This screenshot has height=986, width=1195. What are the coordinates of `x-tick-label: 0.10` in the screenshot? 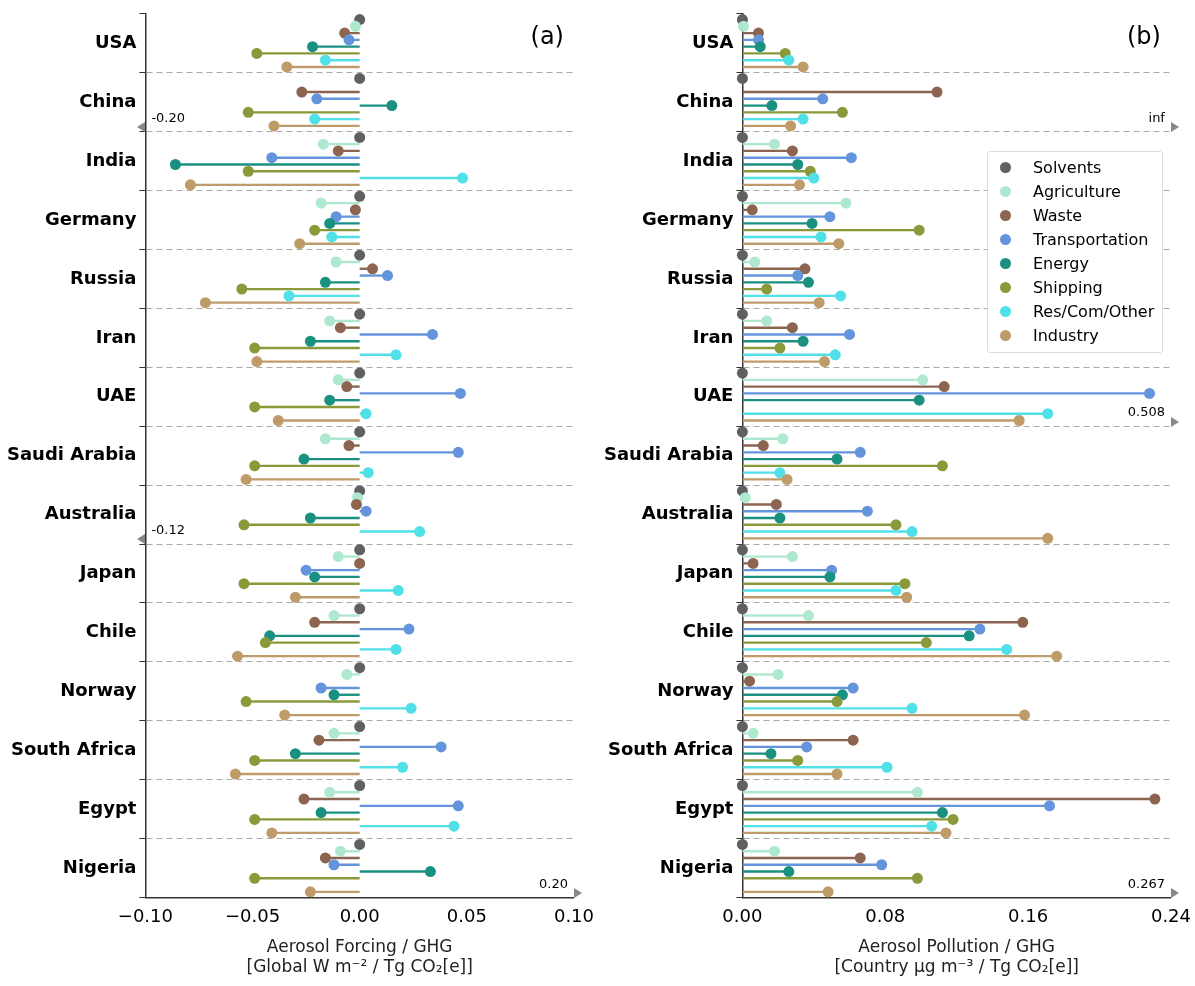 It's located at (573, 916).